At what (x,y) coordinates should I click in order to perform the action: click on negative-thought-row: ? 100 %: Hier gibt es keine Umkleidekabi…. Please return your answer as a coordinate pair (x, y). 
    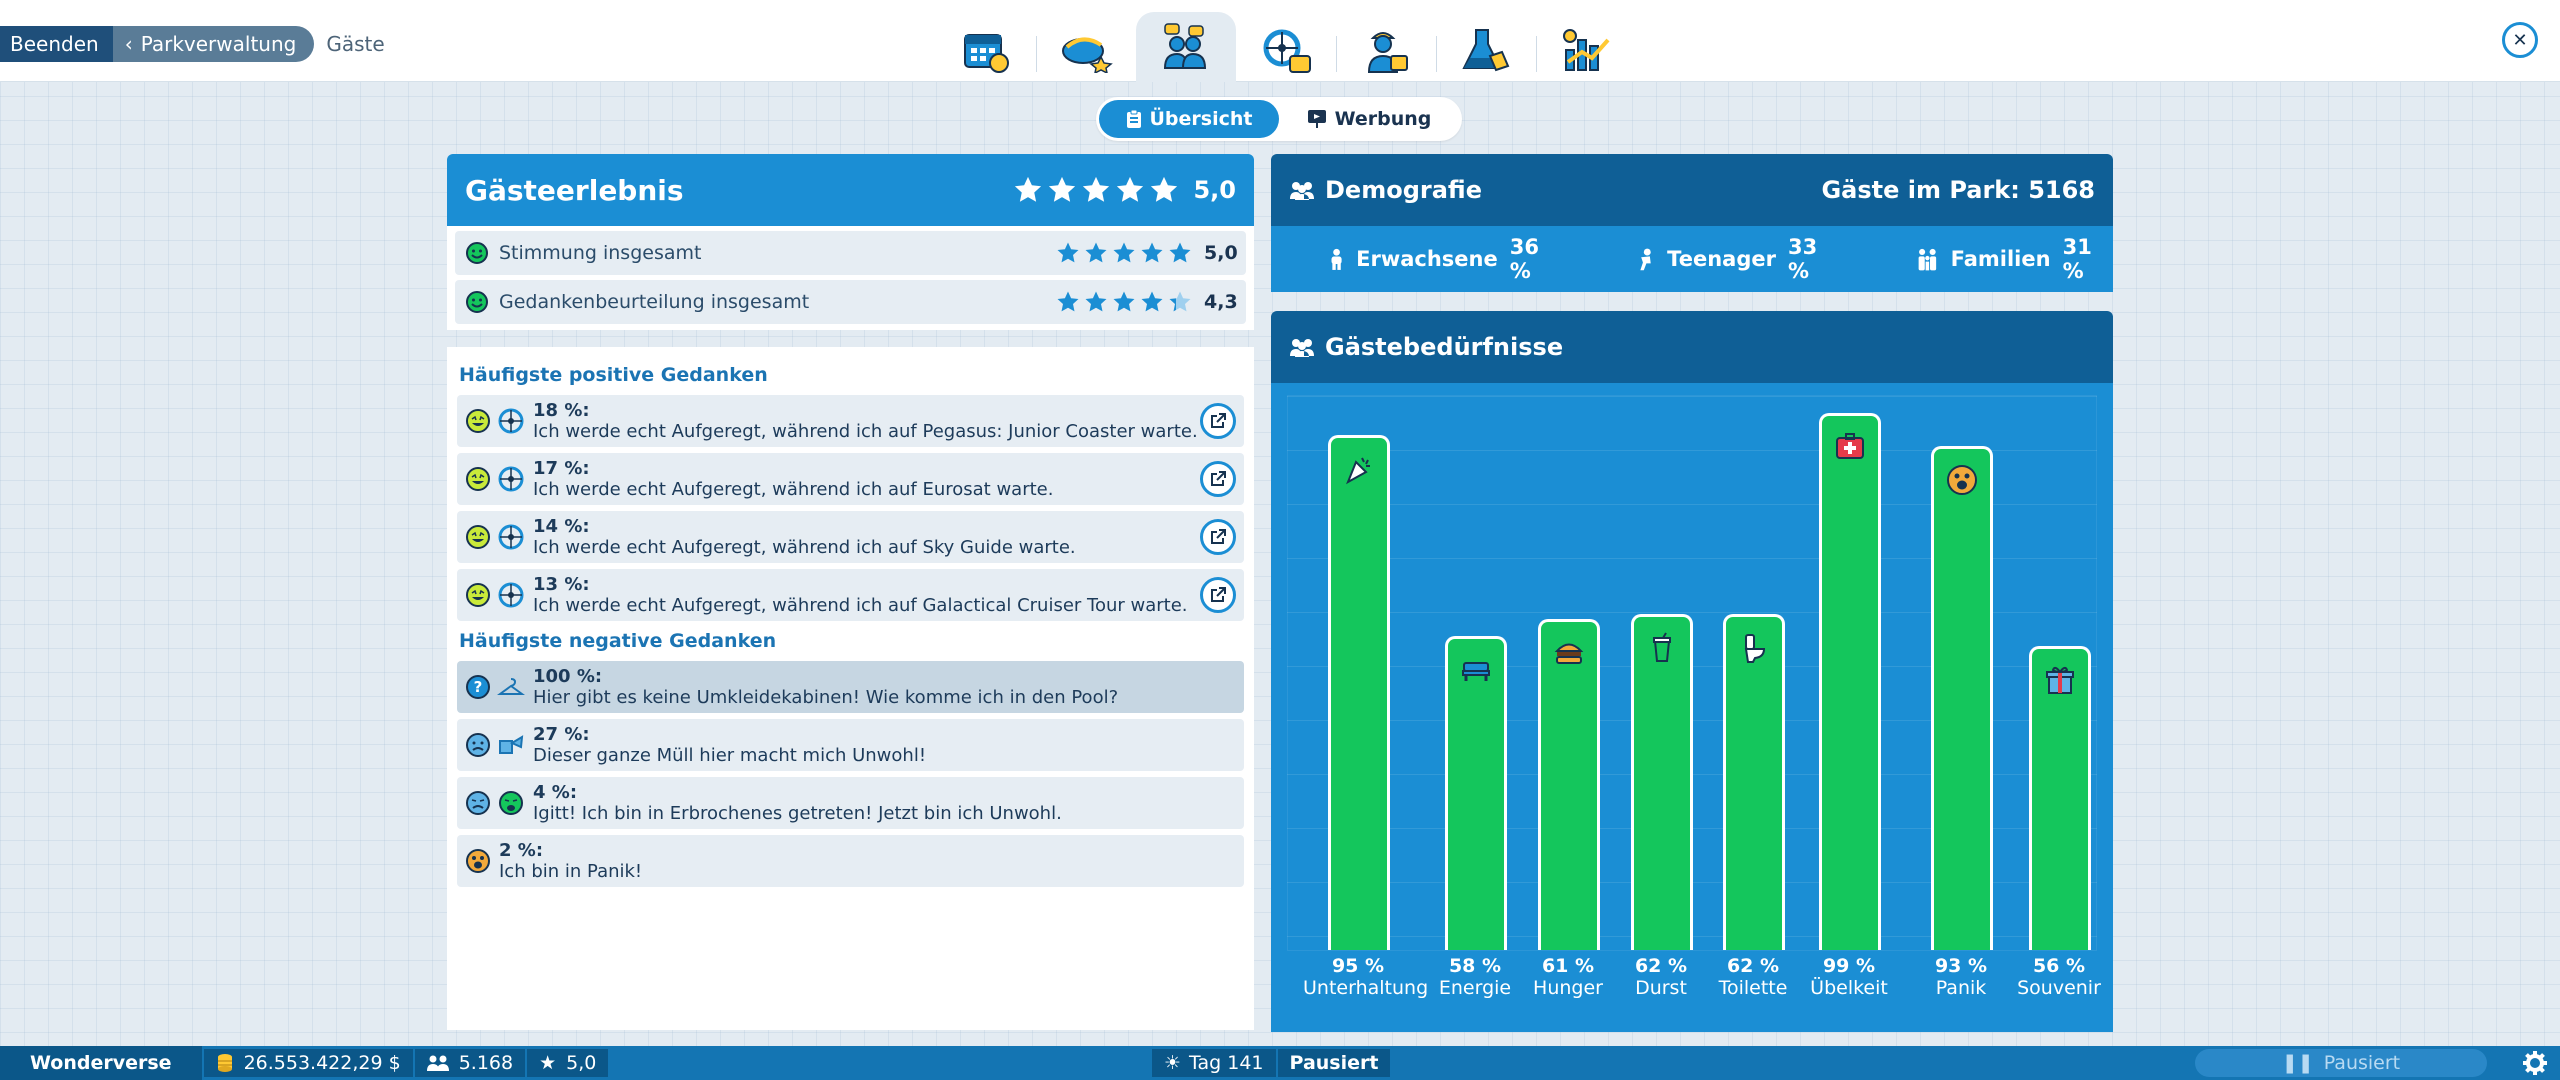
    Looking at the image, I should click on (850, 687).